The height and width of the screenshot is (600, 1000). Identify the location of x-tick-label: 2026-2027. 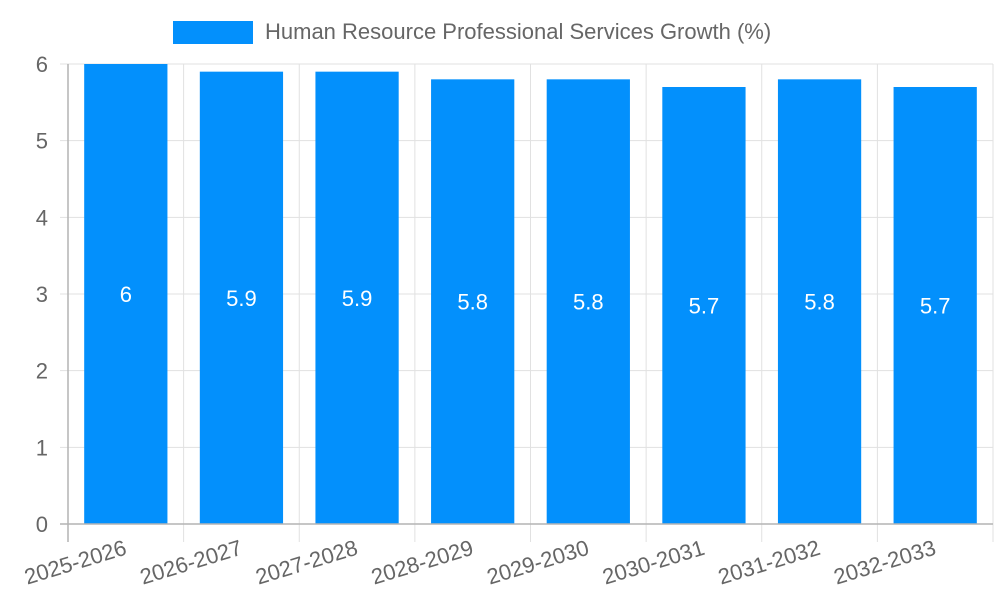
(191, 562).